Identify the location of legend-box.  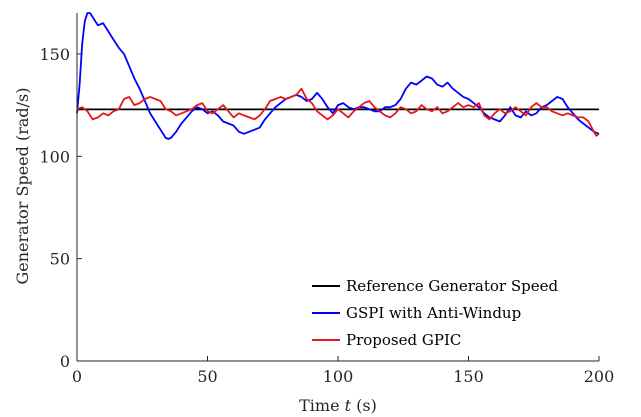
(449, 313).